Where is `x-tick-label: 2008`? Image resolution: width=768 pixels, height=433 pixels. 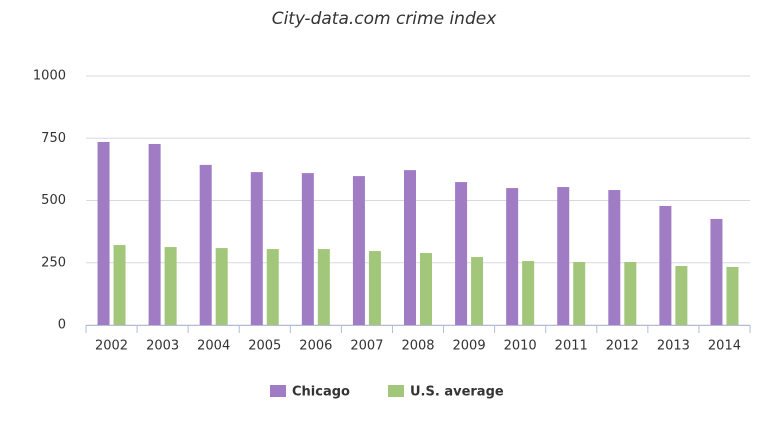
x-tick-label: 2008 is located at coordinates (417, 346).